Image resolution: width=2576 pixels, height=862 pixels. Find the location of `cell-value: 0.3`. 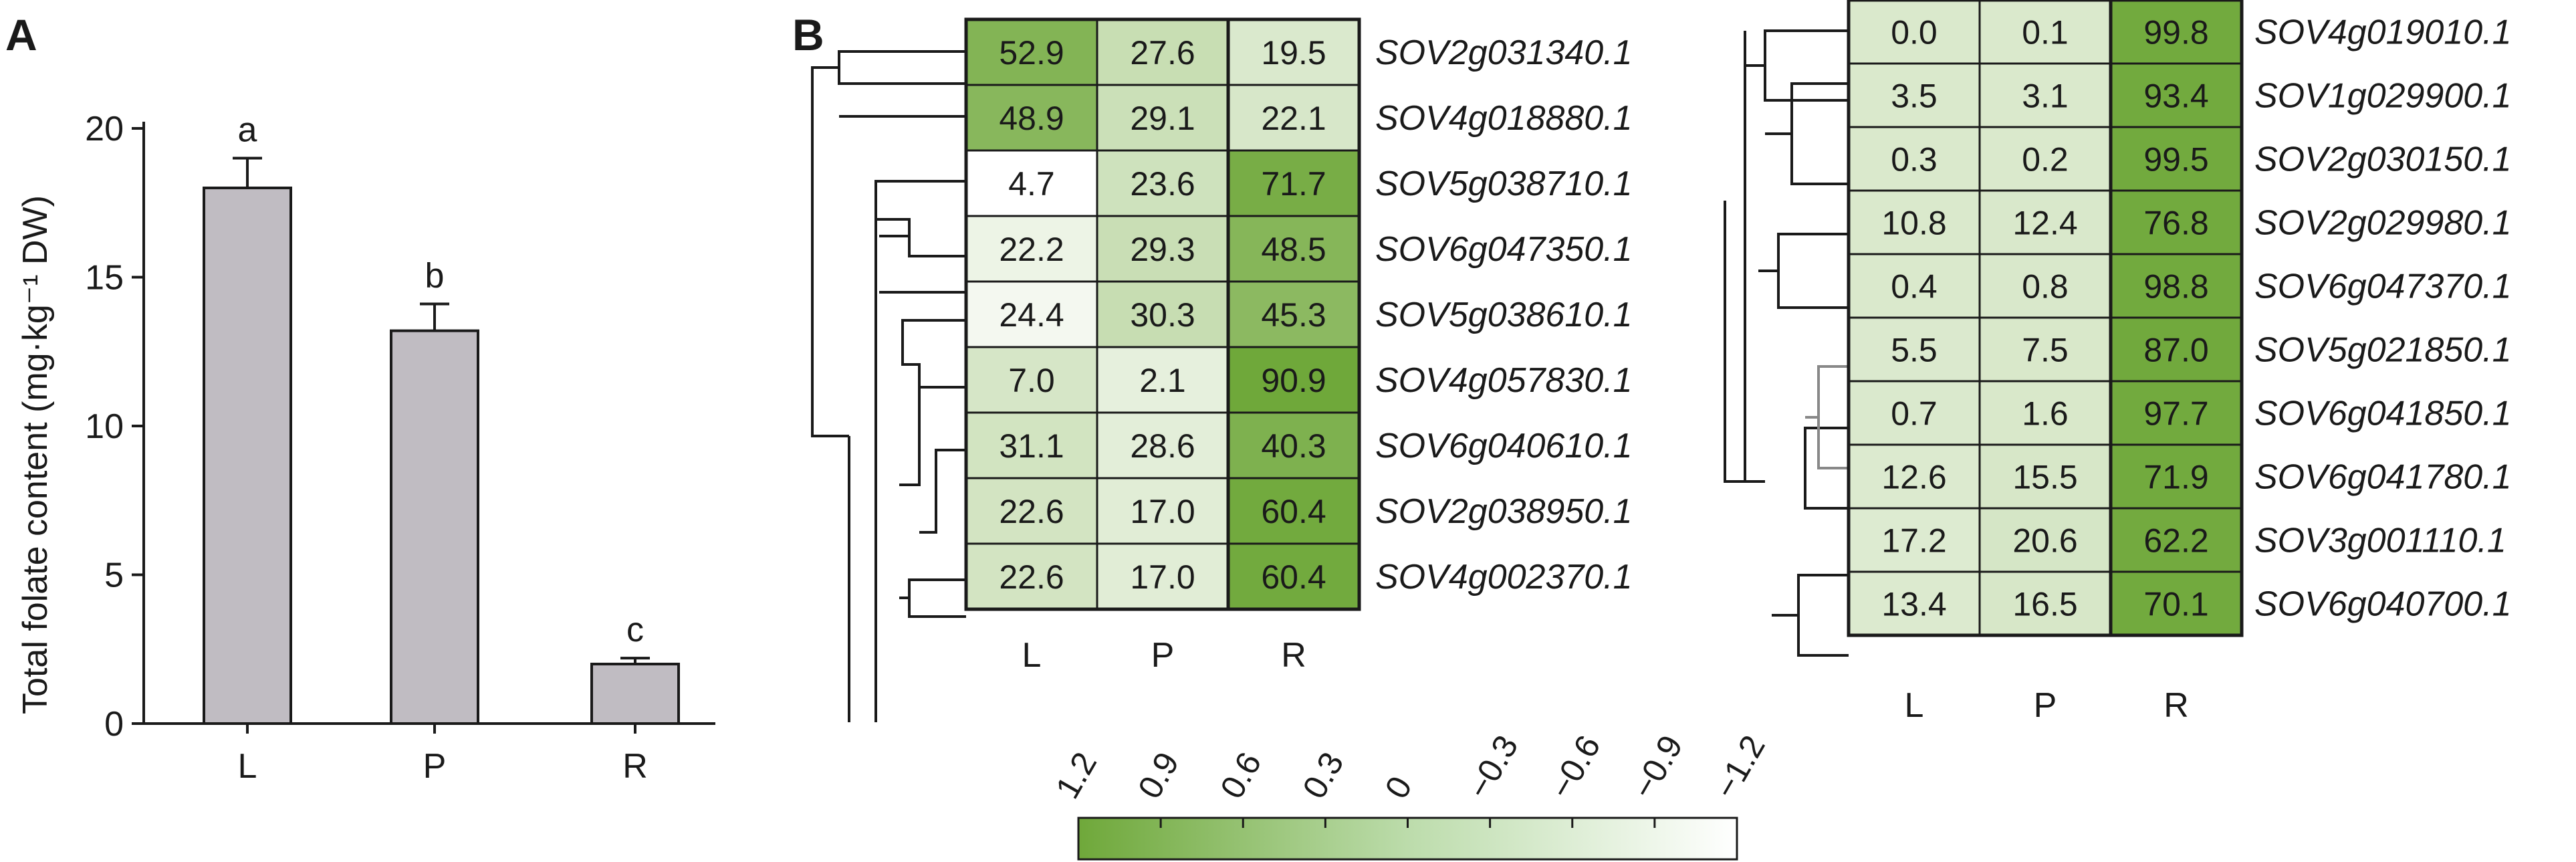

cell-value: 0.3 is located at coordinates (1914, 160).